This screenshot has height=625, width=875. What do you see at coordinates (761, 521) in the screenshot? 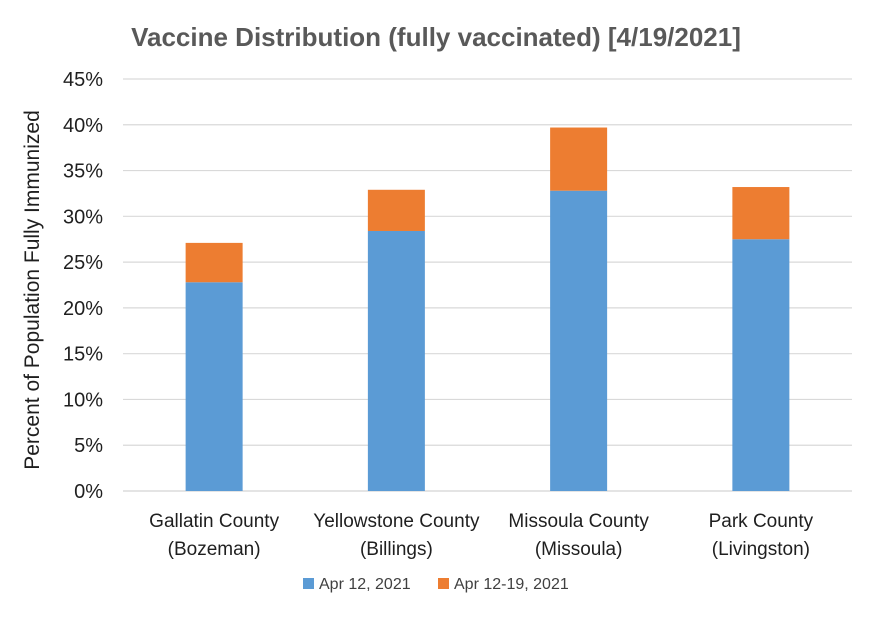
I see `x-tick-label: Park County` at bounding box center [761, 521].